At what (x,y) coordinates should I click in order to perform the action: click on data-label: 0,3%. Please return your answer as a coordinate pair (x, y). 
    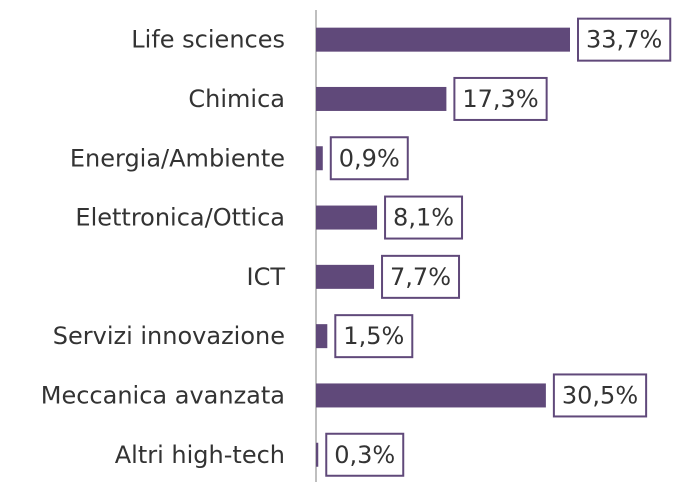
    Looking at the image, I should click on (364, 455).